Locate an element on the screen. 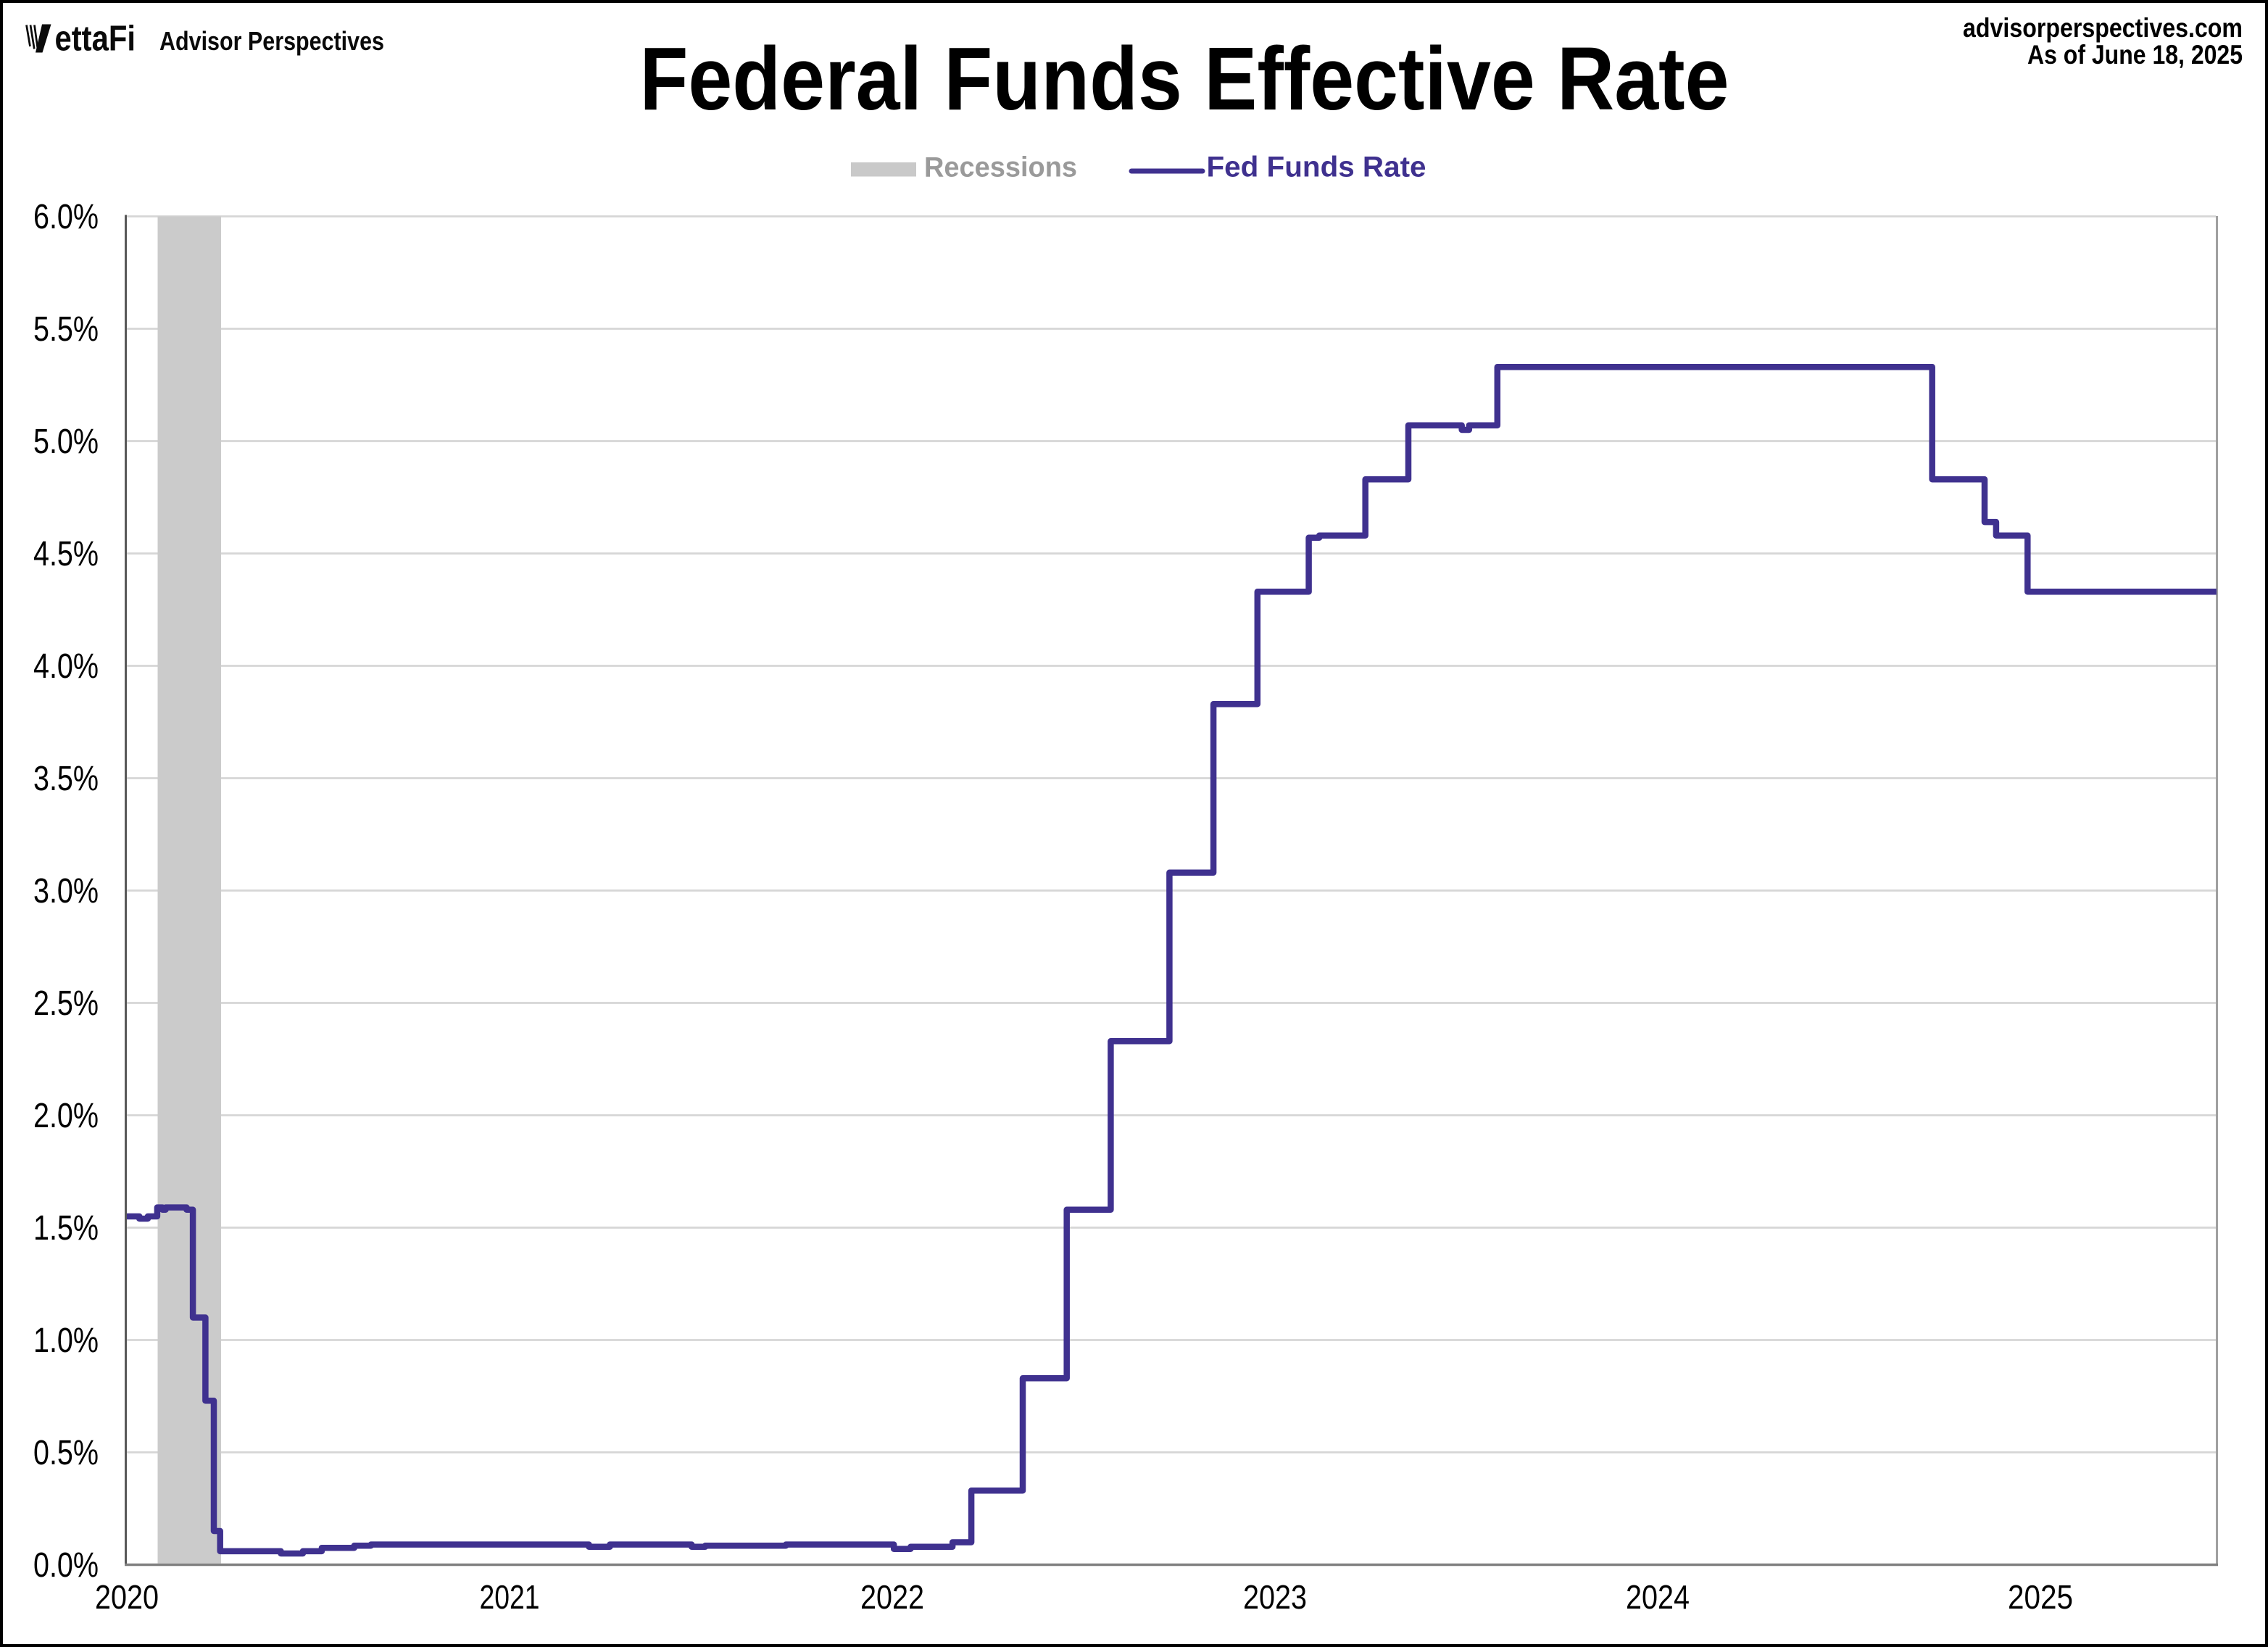  svg-text: 2020 is located at coordinates (127, 1597).